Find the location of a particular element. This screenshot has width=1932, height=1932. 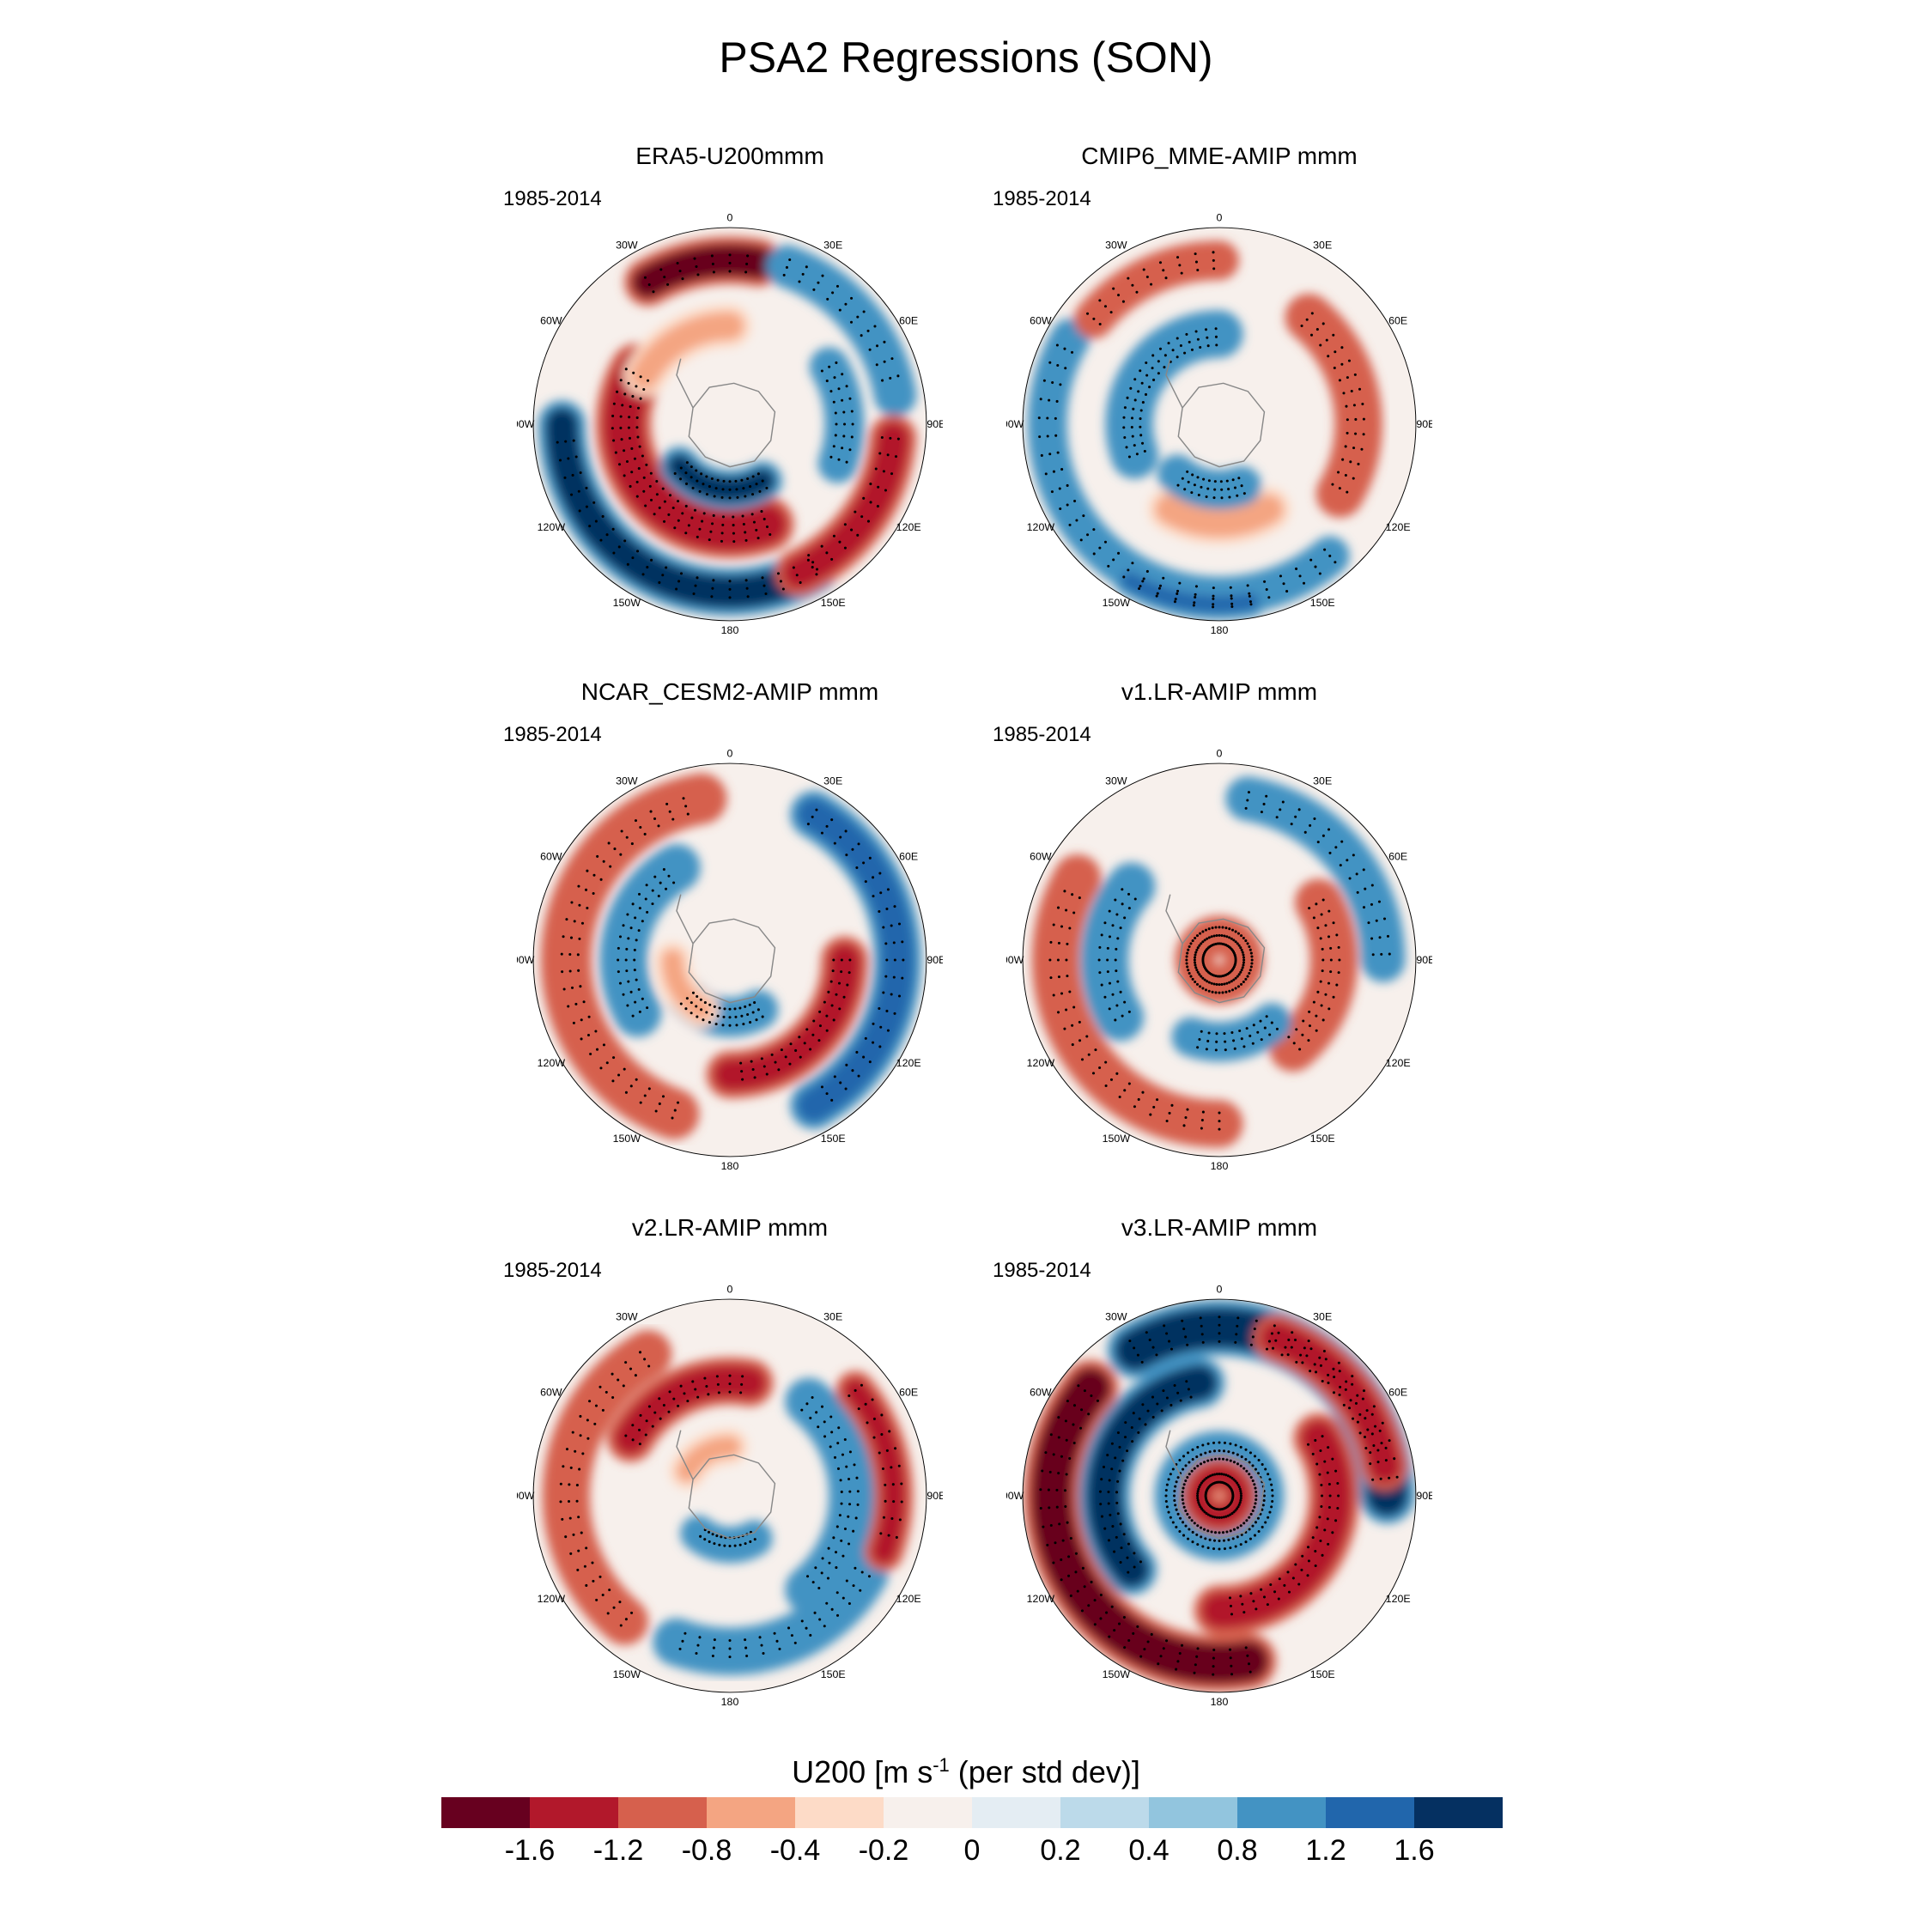

longitude-label: 150E is located at coordinates (1323, 1139).